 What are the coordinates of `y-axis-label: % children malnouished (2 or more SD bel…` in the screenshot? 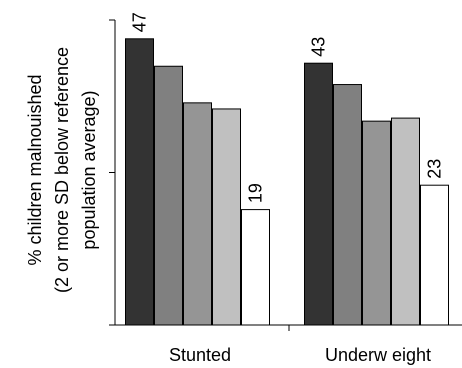 It's located at (62, 170).